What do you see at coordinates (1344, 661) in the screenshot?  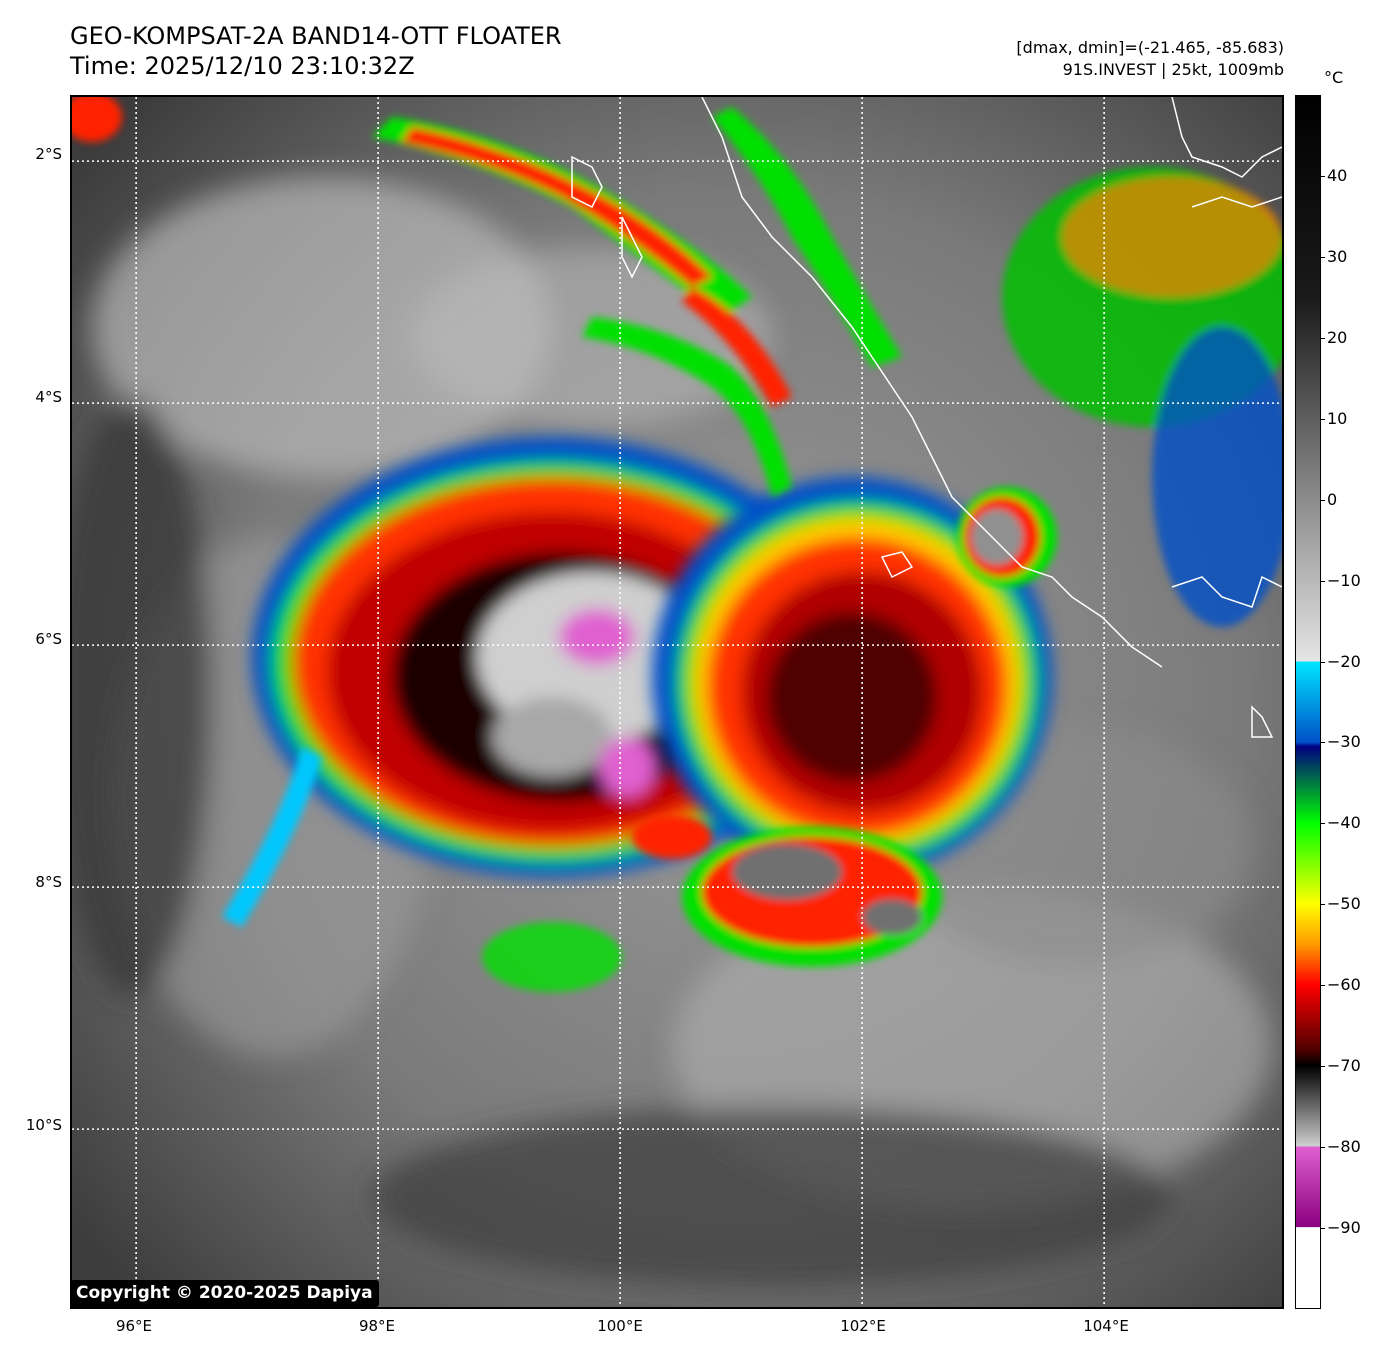 I see `colorbar-tick-label: −20` at bounding box center [1344, 661].